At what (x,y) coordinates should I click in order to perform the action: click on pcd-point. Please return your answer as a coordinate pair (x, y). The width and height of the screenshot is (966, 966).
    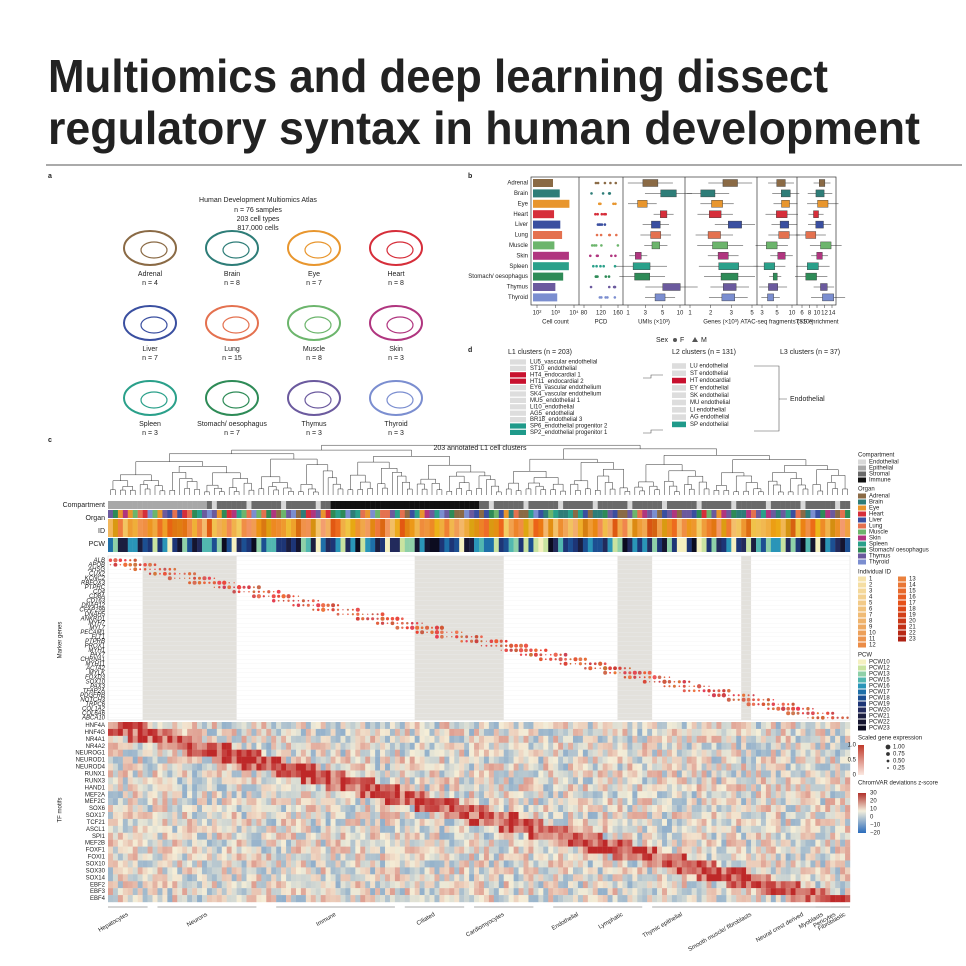
    Looking at the image, I should click on (614, 287).